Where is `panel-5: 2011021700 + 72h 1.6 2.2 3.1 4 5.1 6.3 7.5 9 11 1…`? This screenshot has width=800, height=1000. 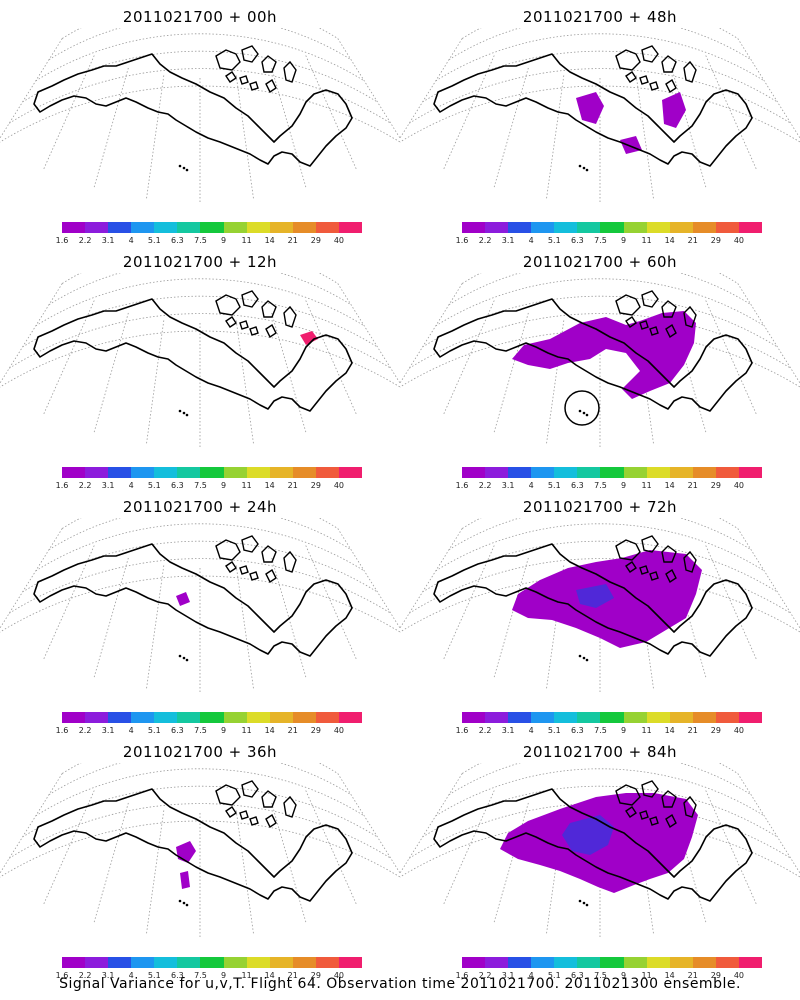 panel-5: 2011021700 + 72h 1.6 2.2 3.1 4 5.1 6.3 7.5 9 11 1… is located at coordinates (600, 612).